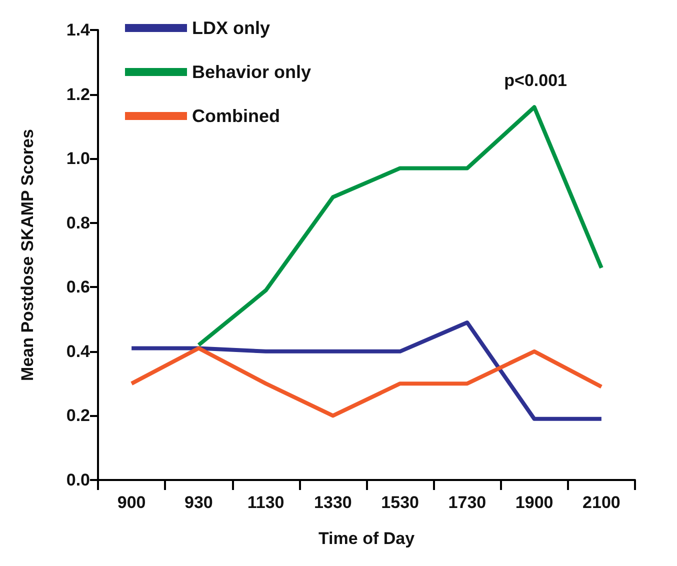 The width and height of the screenshot is (677, 566). Describe the element at coordinates (231, 28) in the screenshot. I see `legend-label: LDX only` at that location.